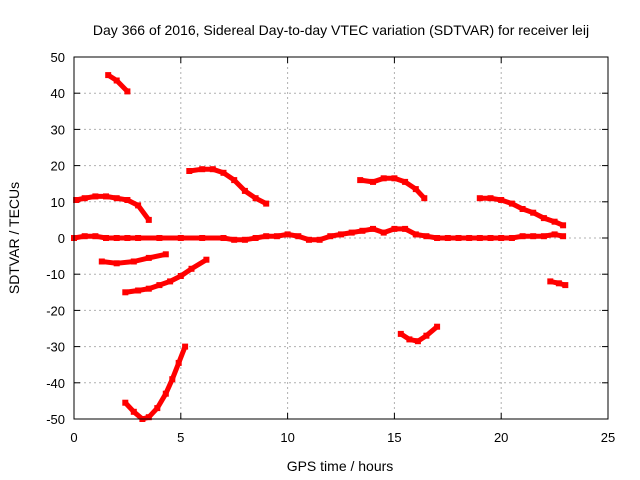 The width and height of the screenshot is (640, 480). Describe the element at coordinates (55, 347) in the screenshot. I see `y-tick-label: -30` at that location.